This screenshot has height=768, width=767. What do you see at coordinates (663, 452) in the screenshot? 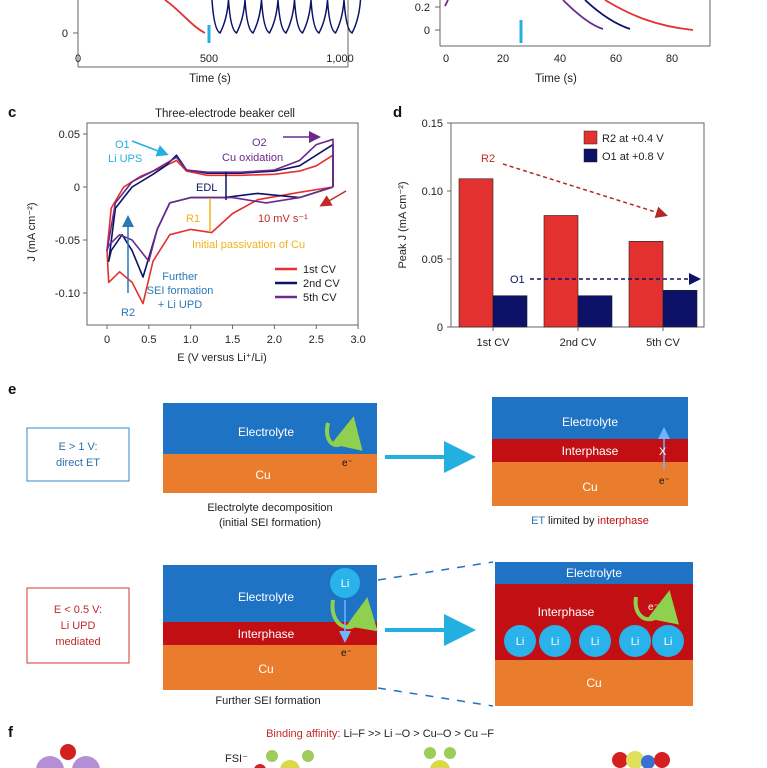
I see `blocked-mark: X` at bounding box center [663, 452].